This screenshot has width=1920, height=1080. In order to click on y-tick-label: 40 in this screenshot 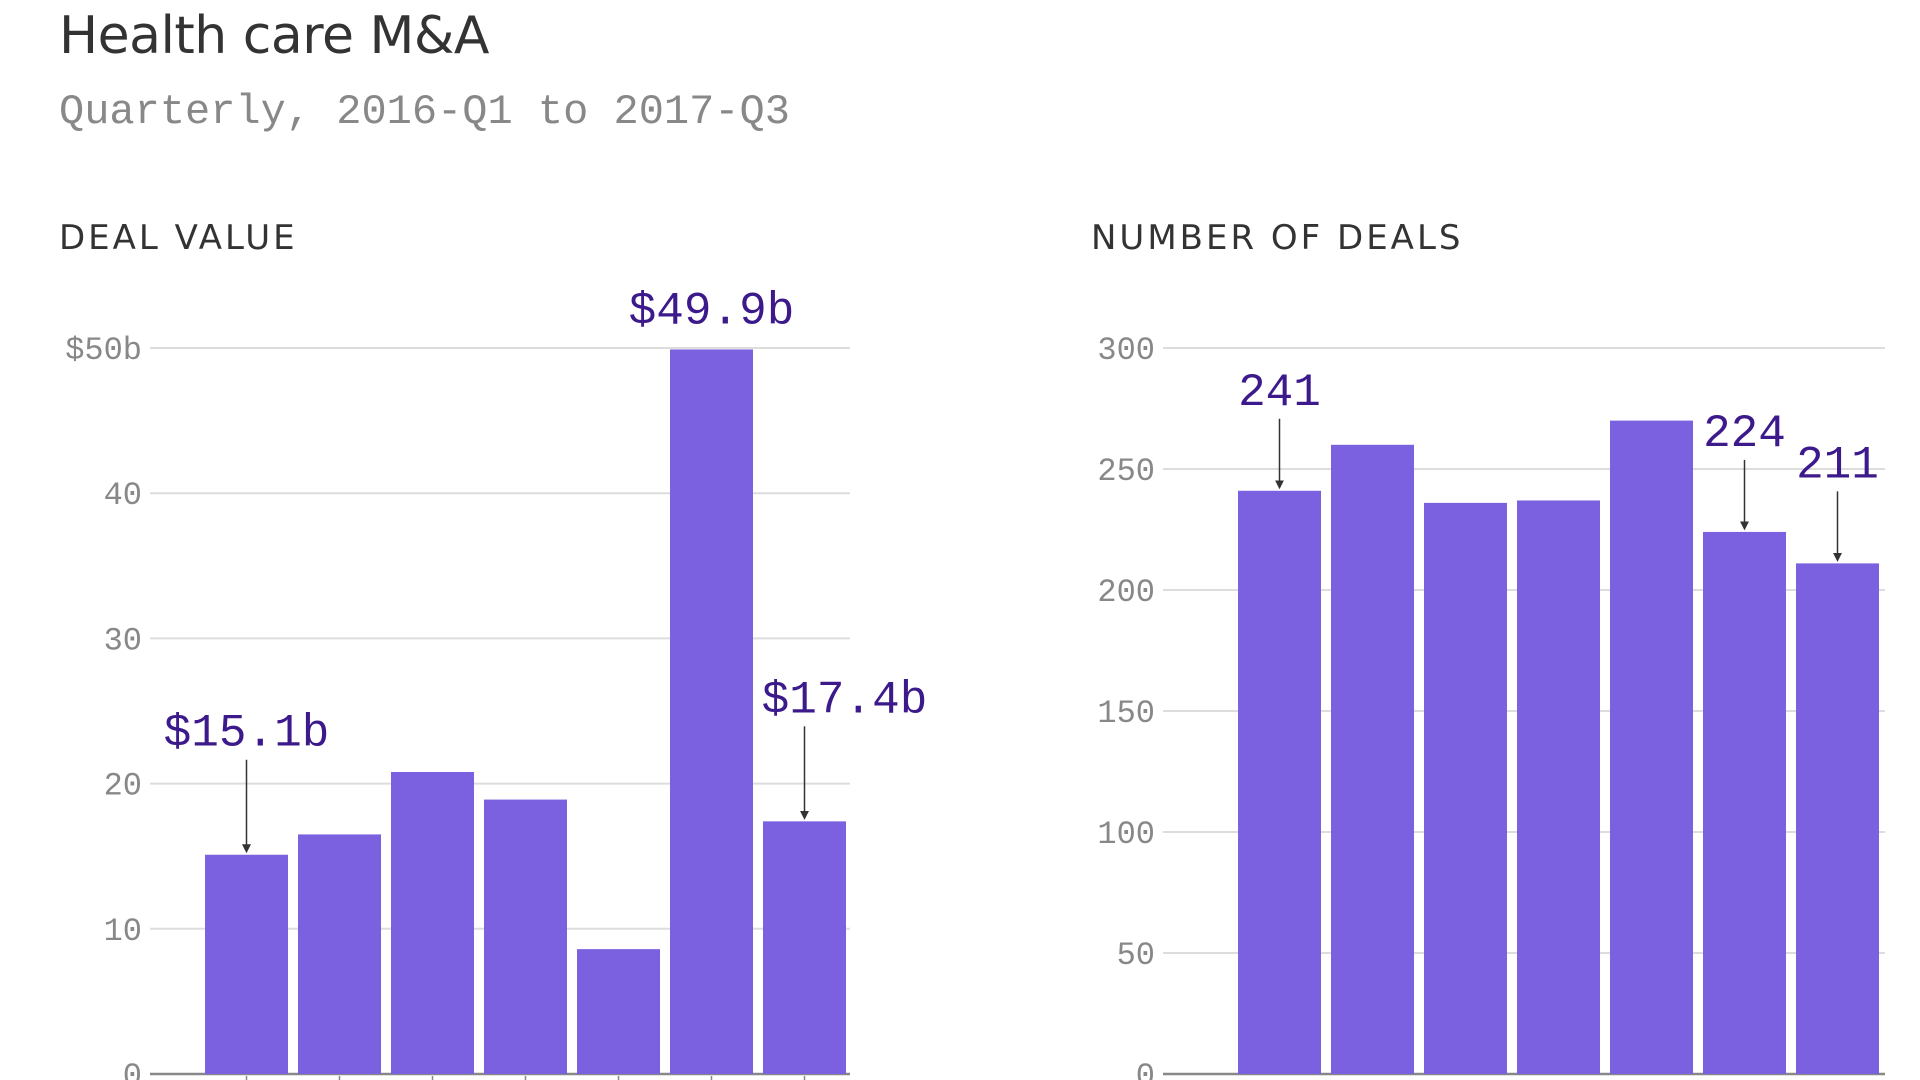, I will do `click(123, 495)`.